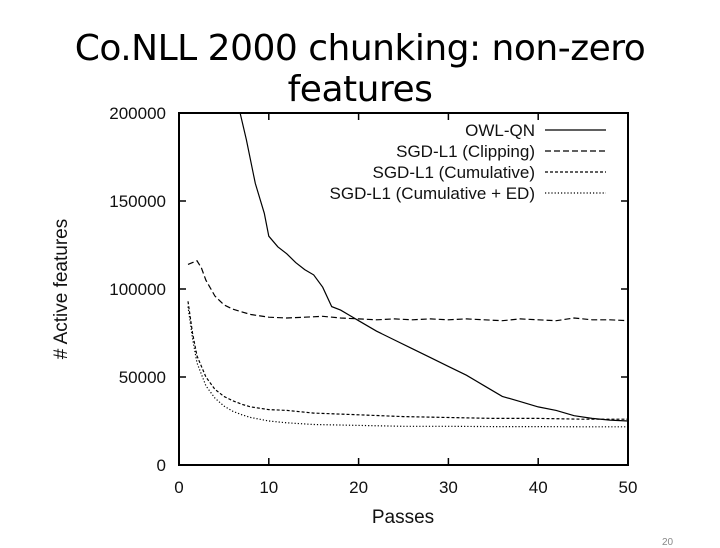 This screenshot has width=720, height=548. Describe the element at coordinates (668, 542) in the screenshot. I see `slide-number: 20` at that location.